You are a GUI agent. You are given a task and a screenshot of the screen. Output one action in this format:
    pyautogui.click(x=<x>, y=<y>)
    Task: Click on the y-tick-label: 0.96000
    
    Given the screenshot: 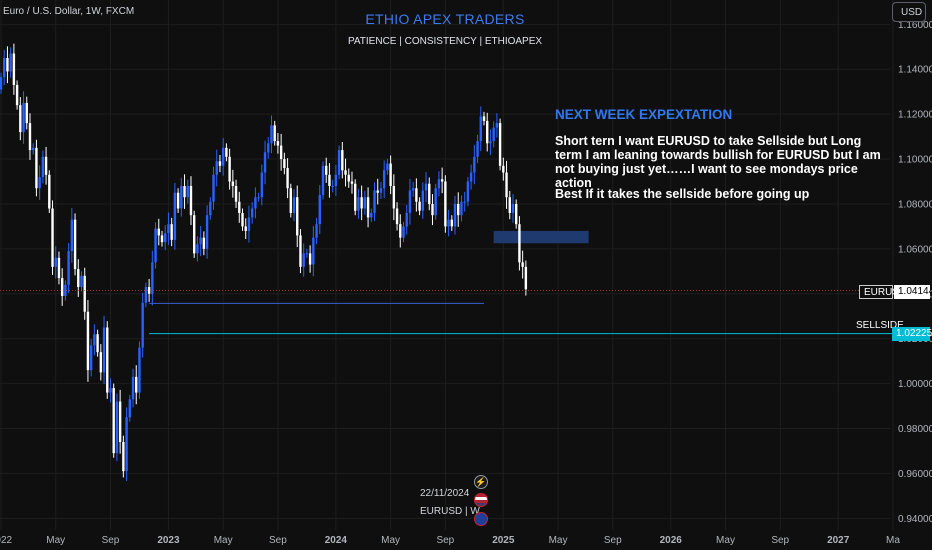 What is the action you would take?
    pyautogui.click(x=915, y=474)
    